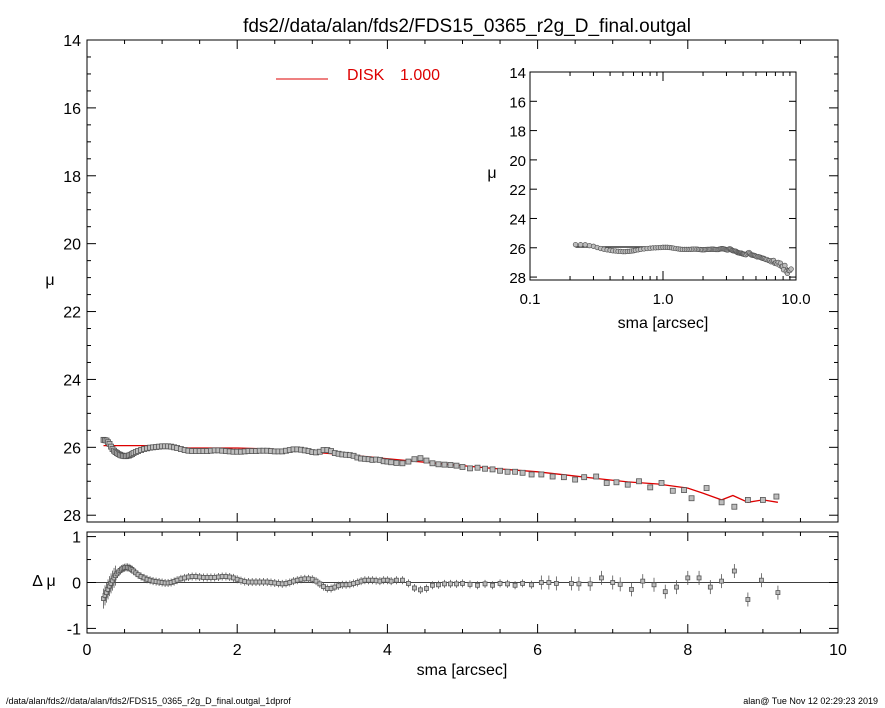  What do you see at coordinates (537, 650) in the screenshot?
I see `x-tick-label: 6` at bounding box center [537, 650].